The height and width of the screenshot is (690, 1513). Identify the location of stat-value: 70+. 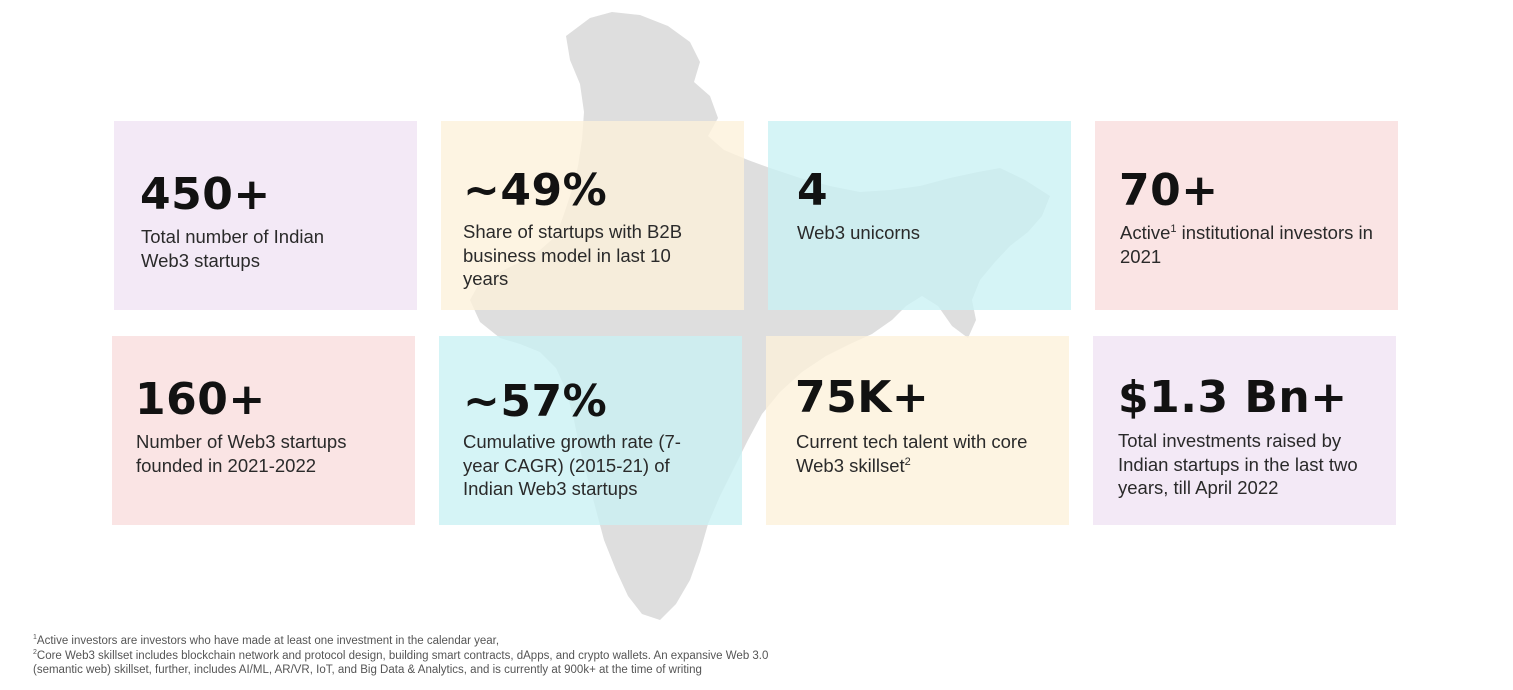
(1169, 190).